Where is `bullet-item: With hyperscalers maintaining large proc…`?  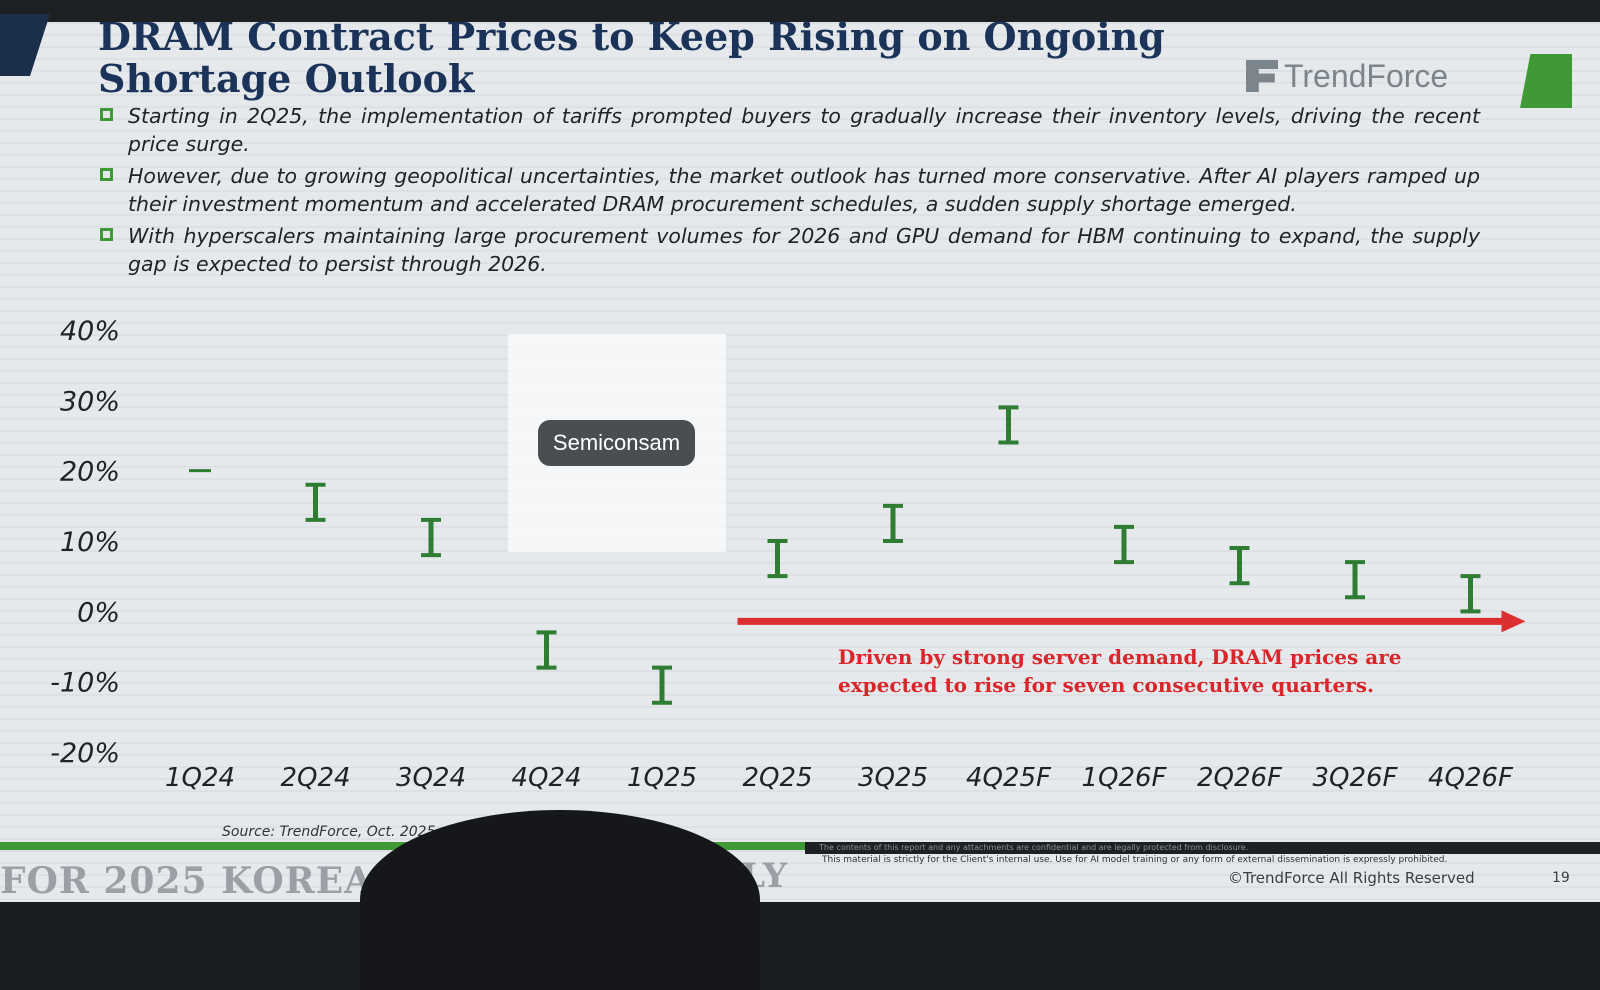
bullet-item: With hyperscalers maintaining large proc… is located at coordinates (790, 250).